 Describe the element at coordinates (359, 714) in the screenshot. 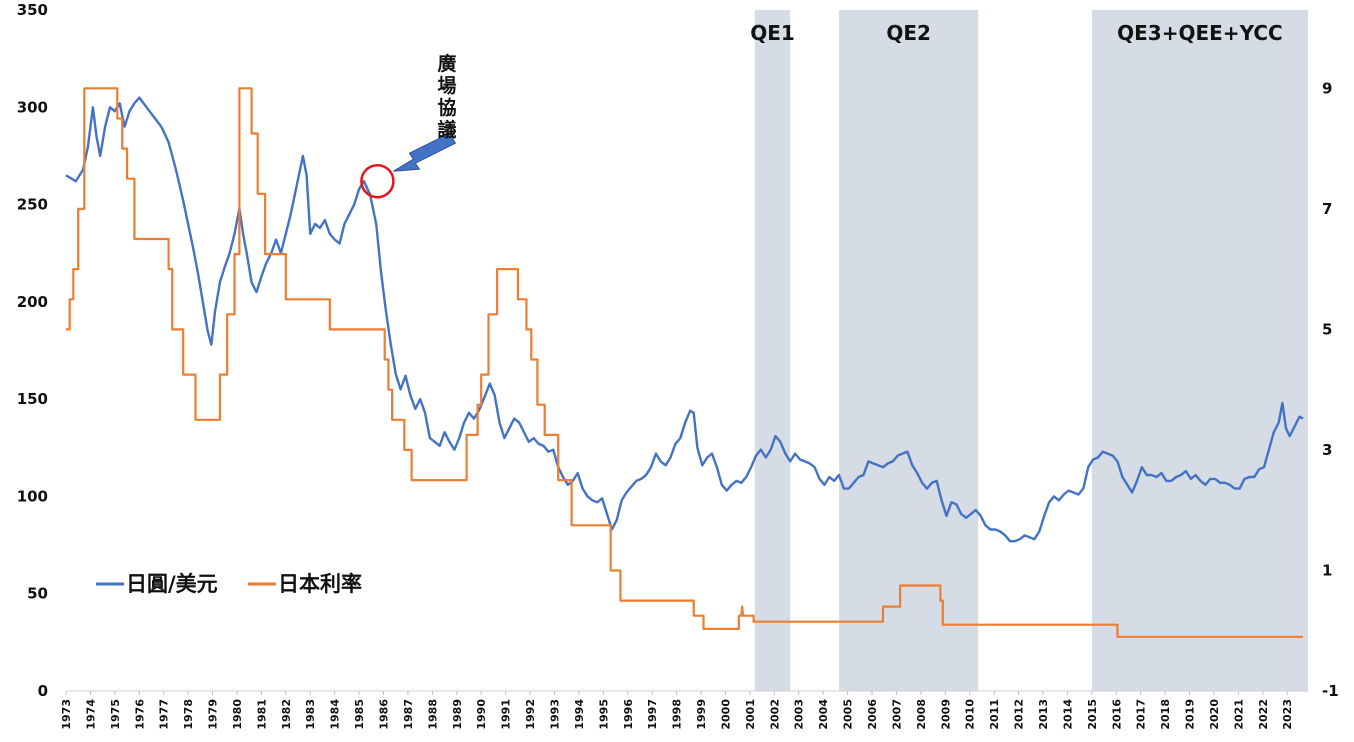

I see `x-tick-label: 1985` at that location.